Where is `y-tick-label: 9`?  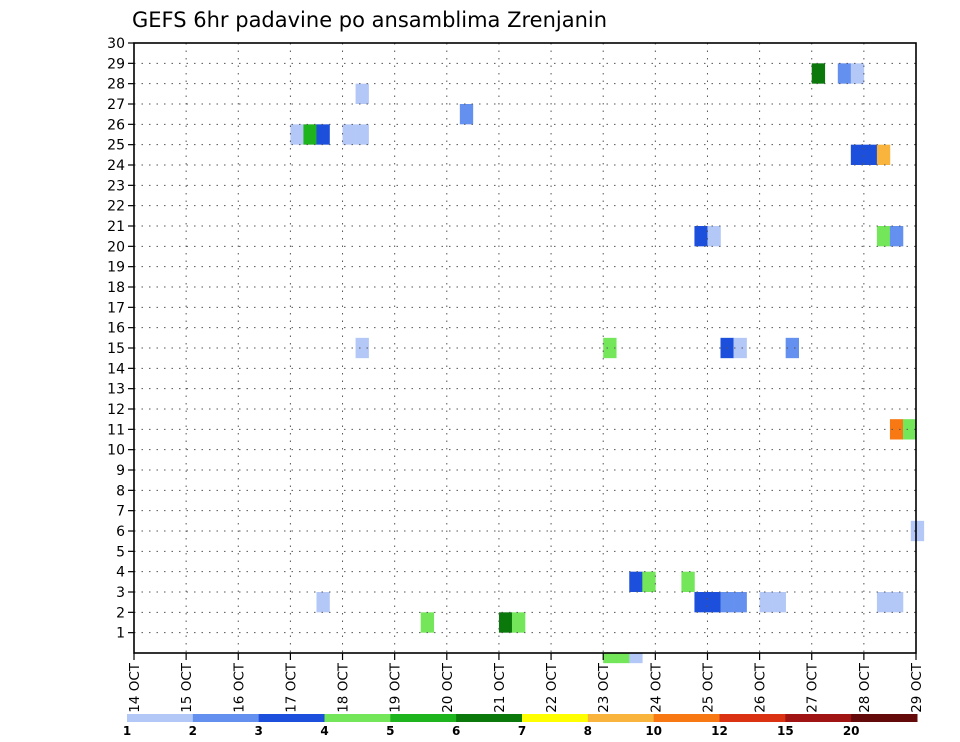 y-tick-label: 9 is located at coordinates (120, 471).